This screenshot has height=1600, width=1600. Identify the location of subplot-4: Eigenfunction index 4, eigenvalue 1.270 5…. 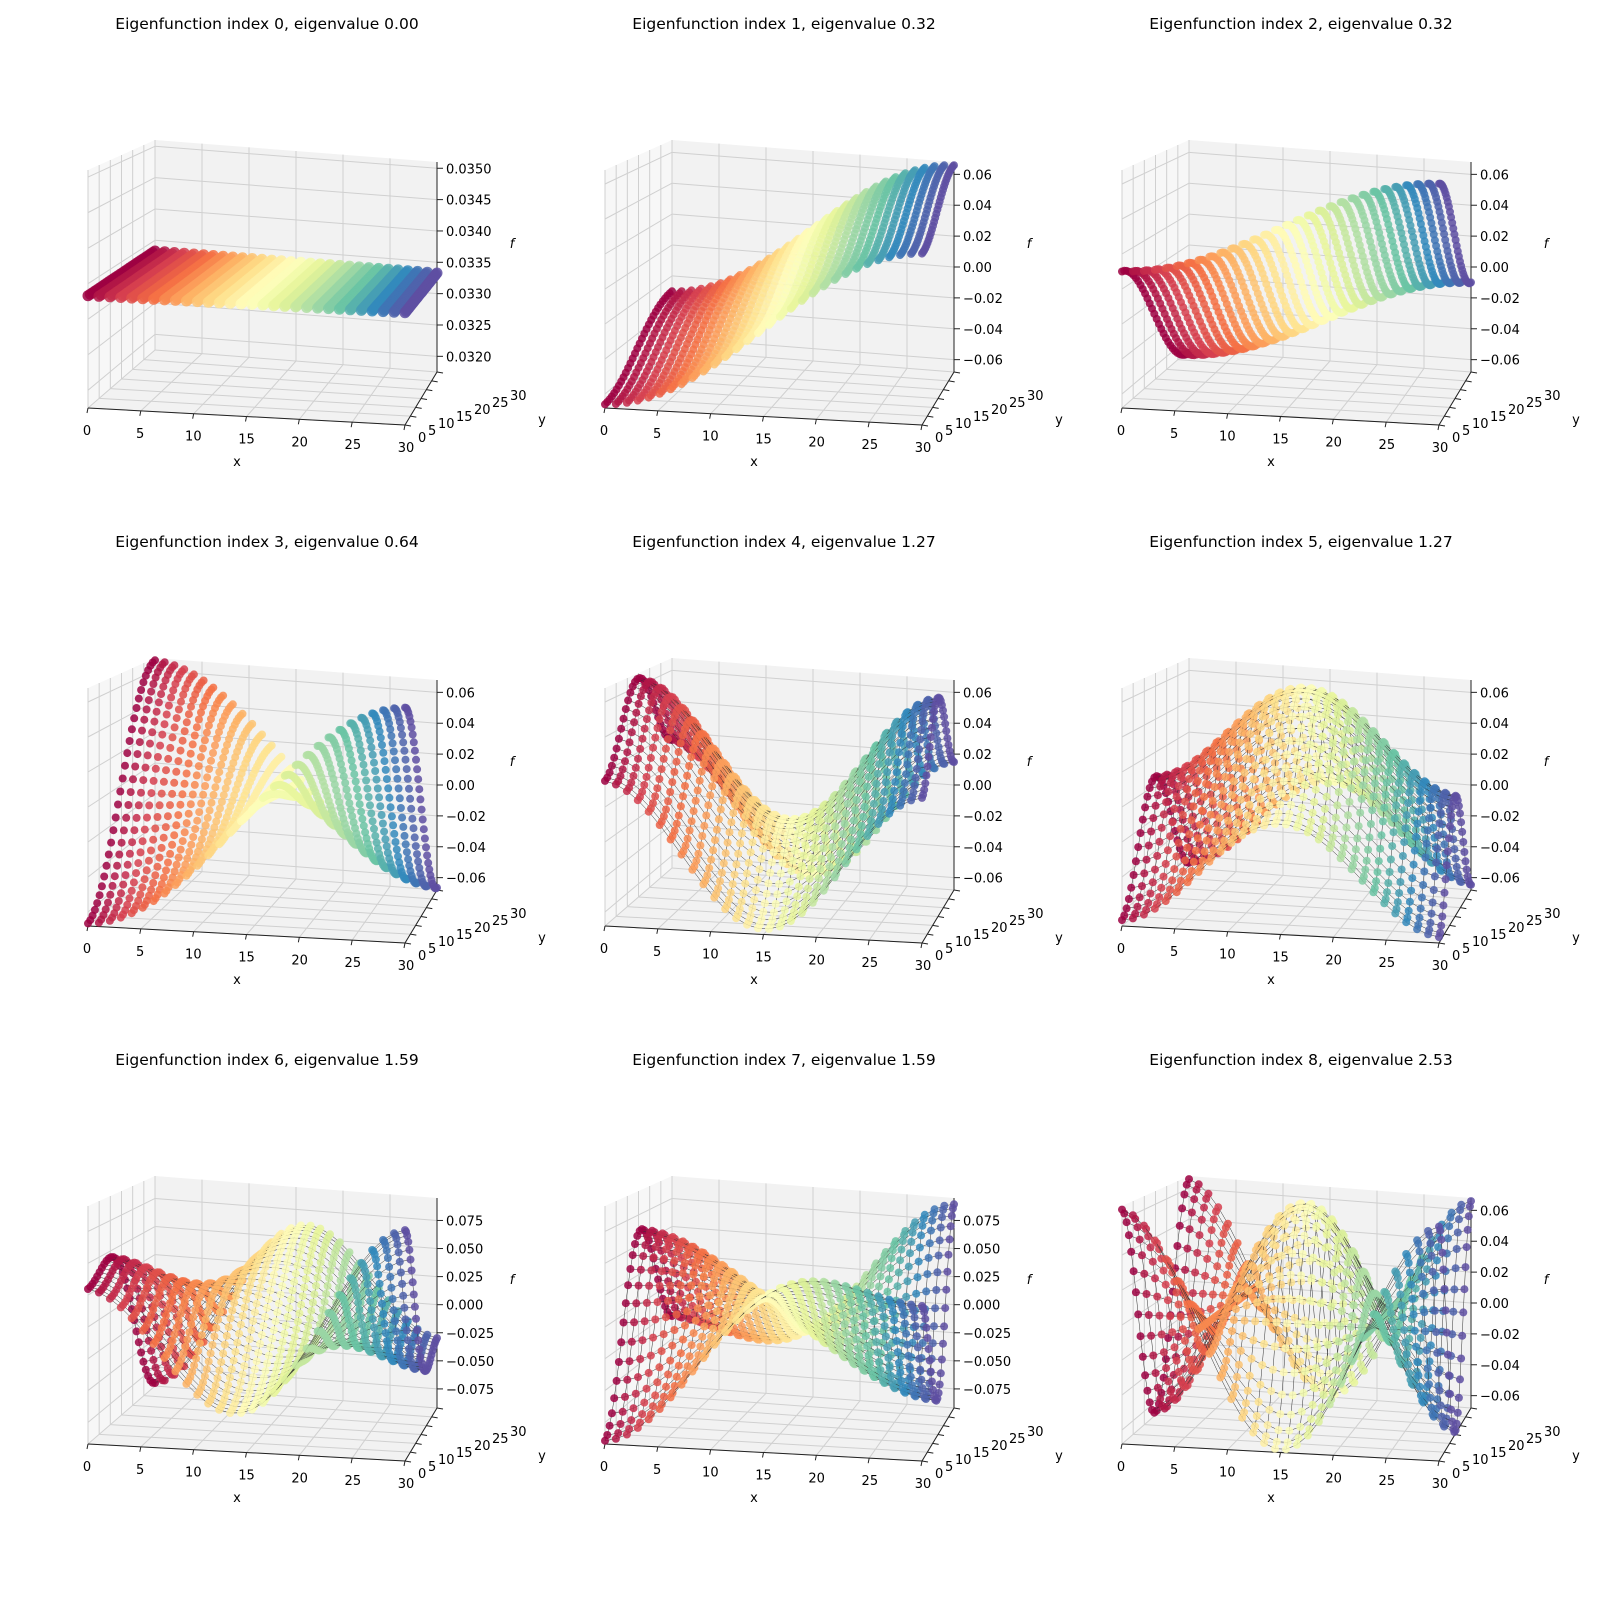
(831, 760).